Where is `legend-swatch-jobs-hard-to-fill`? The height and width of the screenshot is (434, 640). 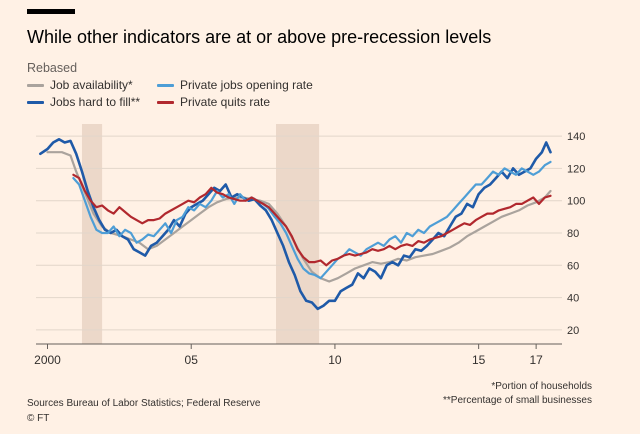
legend-swatch-jobs-hard-to-fill is located at coordinates (35, 102).